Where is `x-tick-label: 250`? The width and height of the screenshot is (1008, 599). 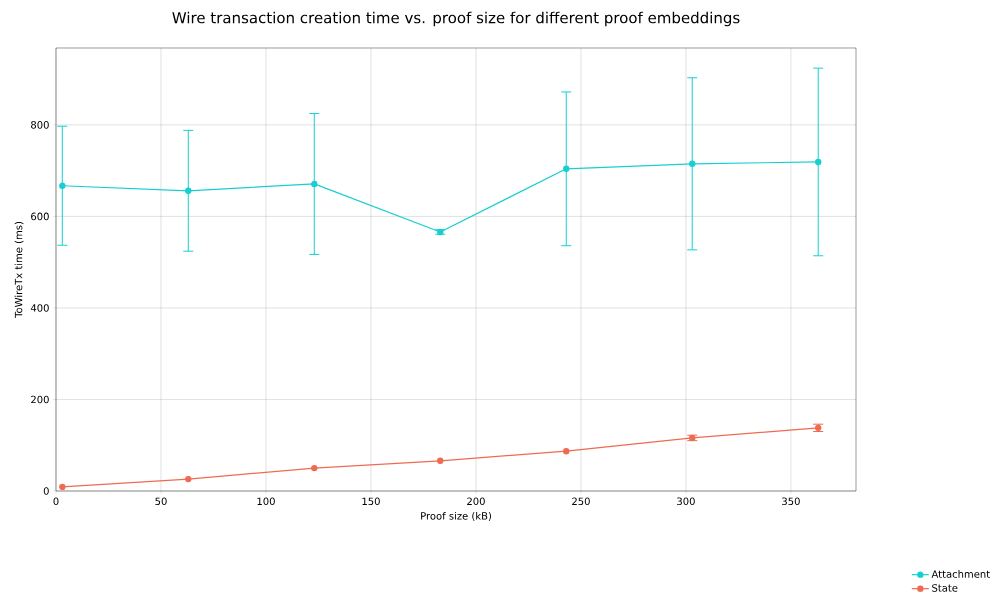
x-tick-label: 250 is located at coordinates (581, 501).